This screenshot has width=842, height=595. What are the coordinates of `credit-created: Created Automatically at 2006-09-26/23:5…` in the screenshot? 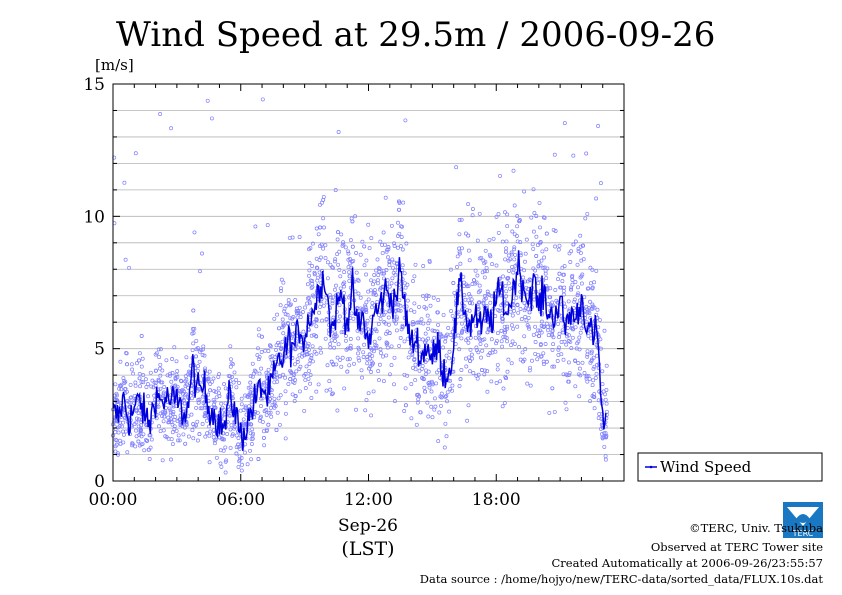 It's located at (688, 563).